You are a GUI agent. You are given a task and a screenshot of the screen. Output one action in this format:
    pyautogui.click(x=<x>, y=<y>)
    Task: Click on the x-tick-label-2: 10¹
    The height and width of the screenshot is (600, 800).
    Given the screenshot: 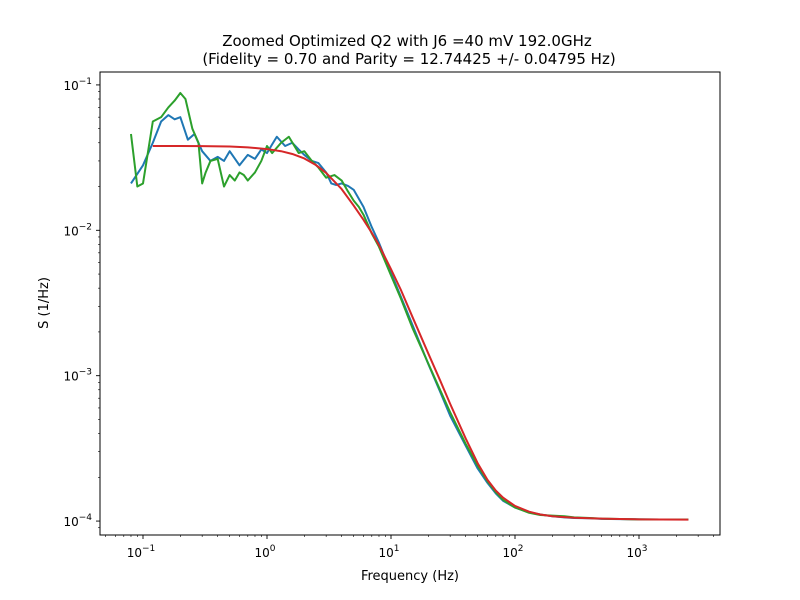 What is the action you would take?
    pyautogui.click(x=388, y=552)
    